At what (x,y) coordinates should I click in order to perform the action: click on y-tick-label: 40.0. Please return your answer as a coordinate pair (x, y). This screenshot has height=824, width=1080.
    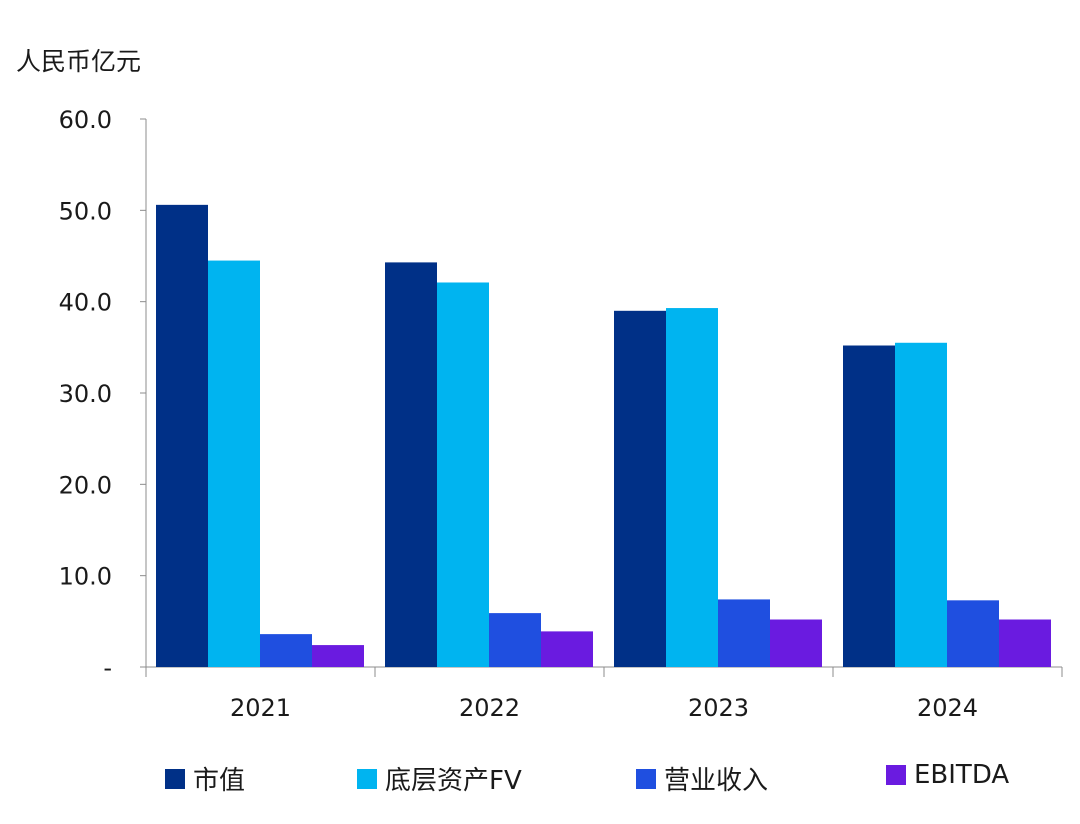
    Looking at the image, I should click on (85, 303).